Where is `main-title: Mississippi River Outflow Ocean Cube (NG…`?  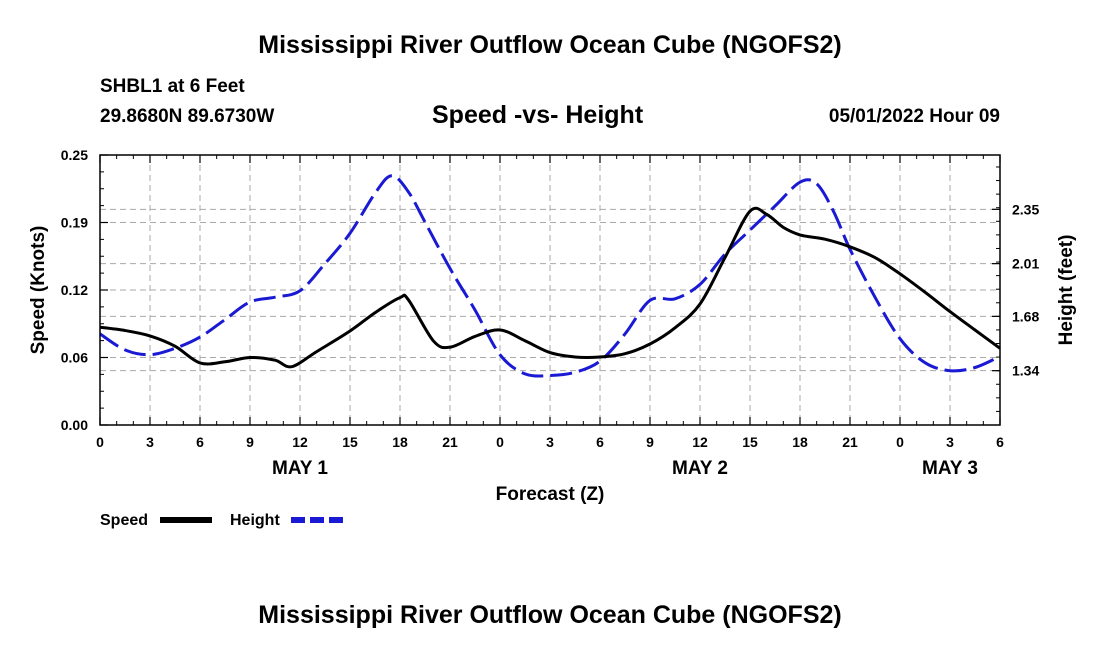
main-title: Mississippi River Outflow Ocean Cube (NG… is located at coordinates (550, 45).